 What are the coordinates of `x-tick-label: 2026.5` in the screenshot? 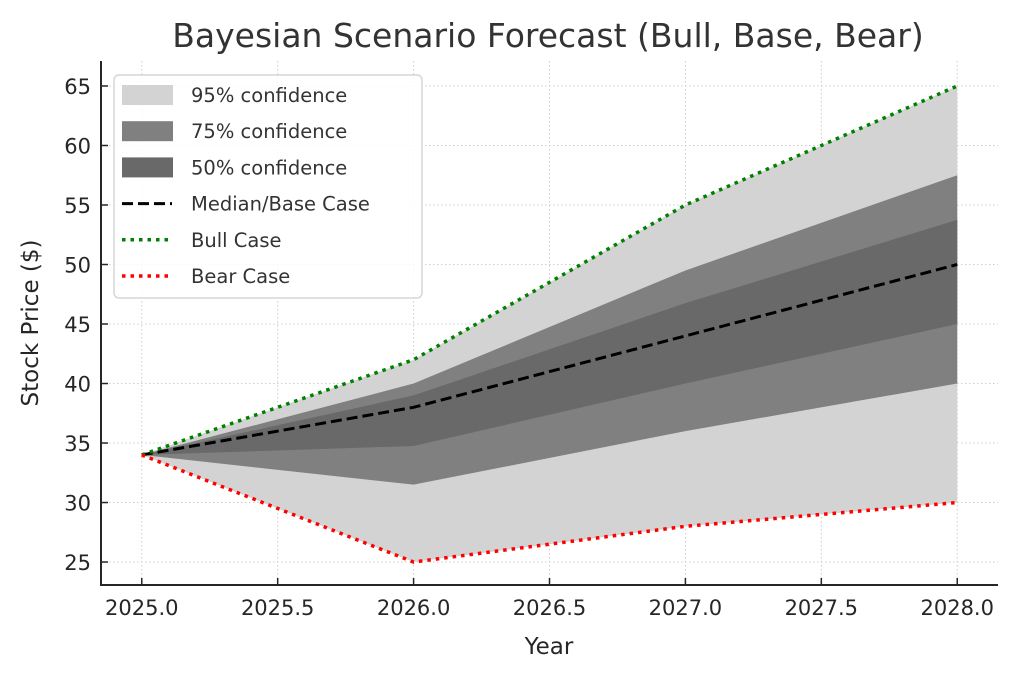 It's located at (549, 608).